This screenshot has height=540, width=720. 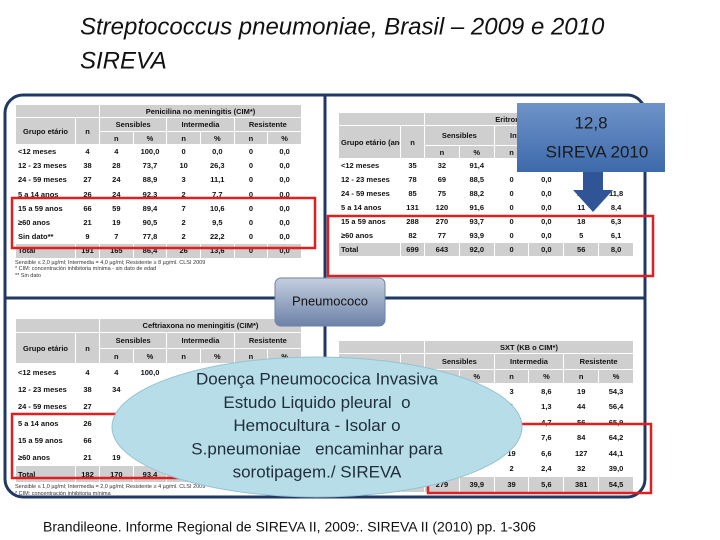 I want to click on table-cell: 699, so click(x=412, y=249).